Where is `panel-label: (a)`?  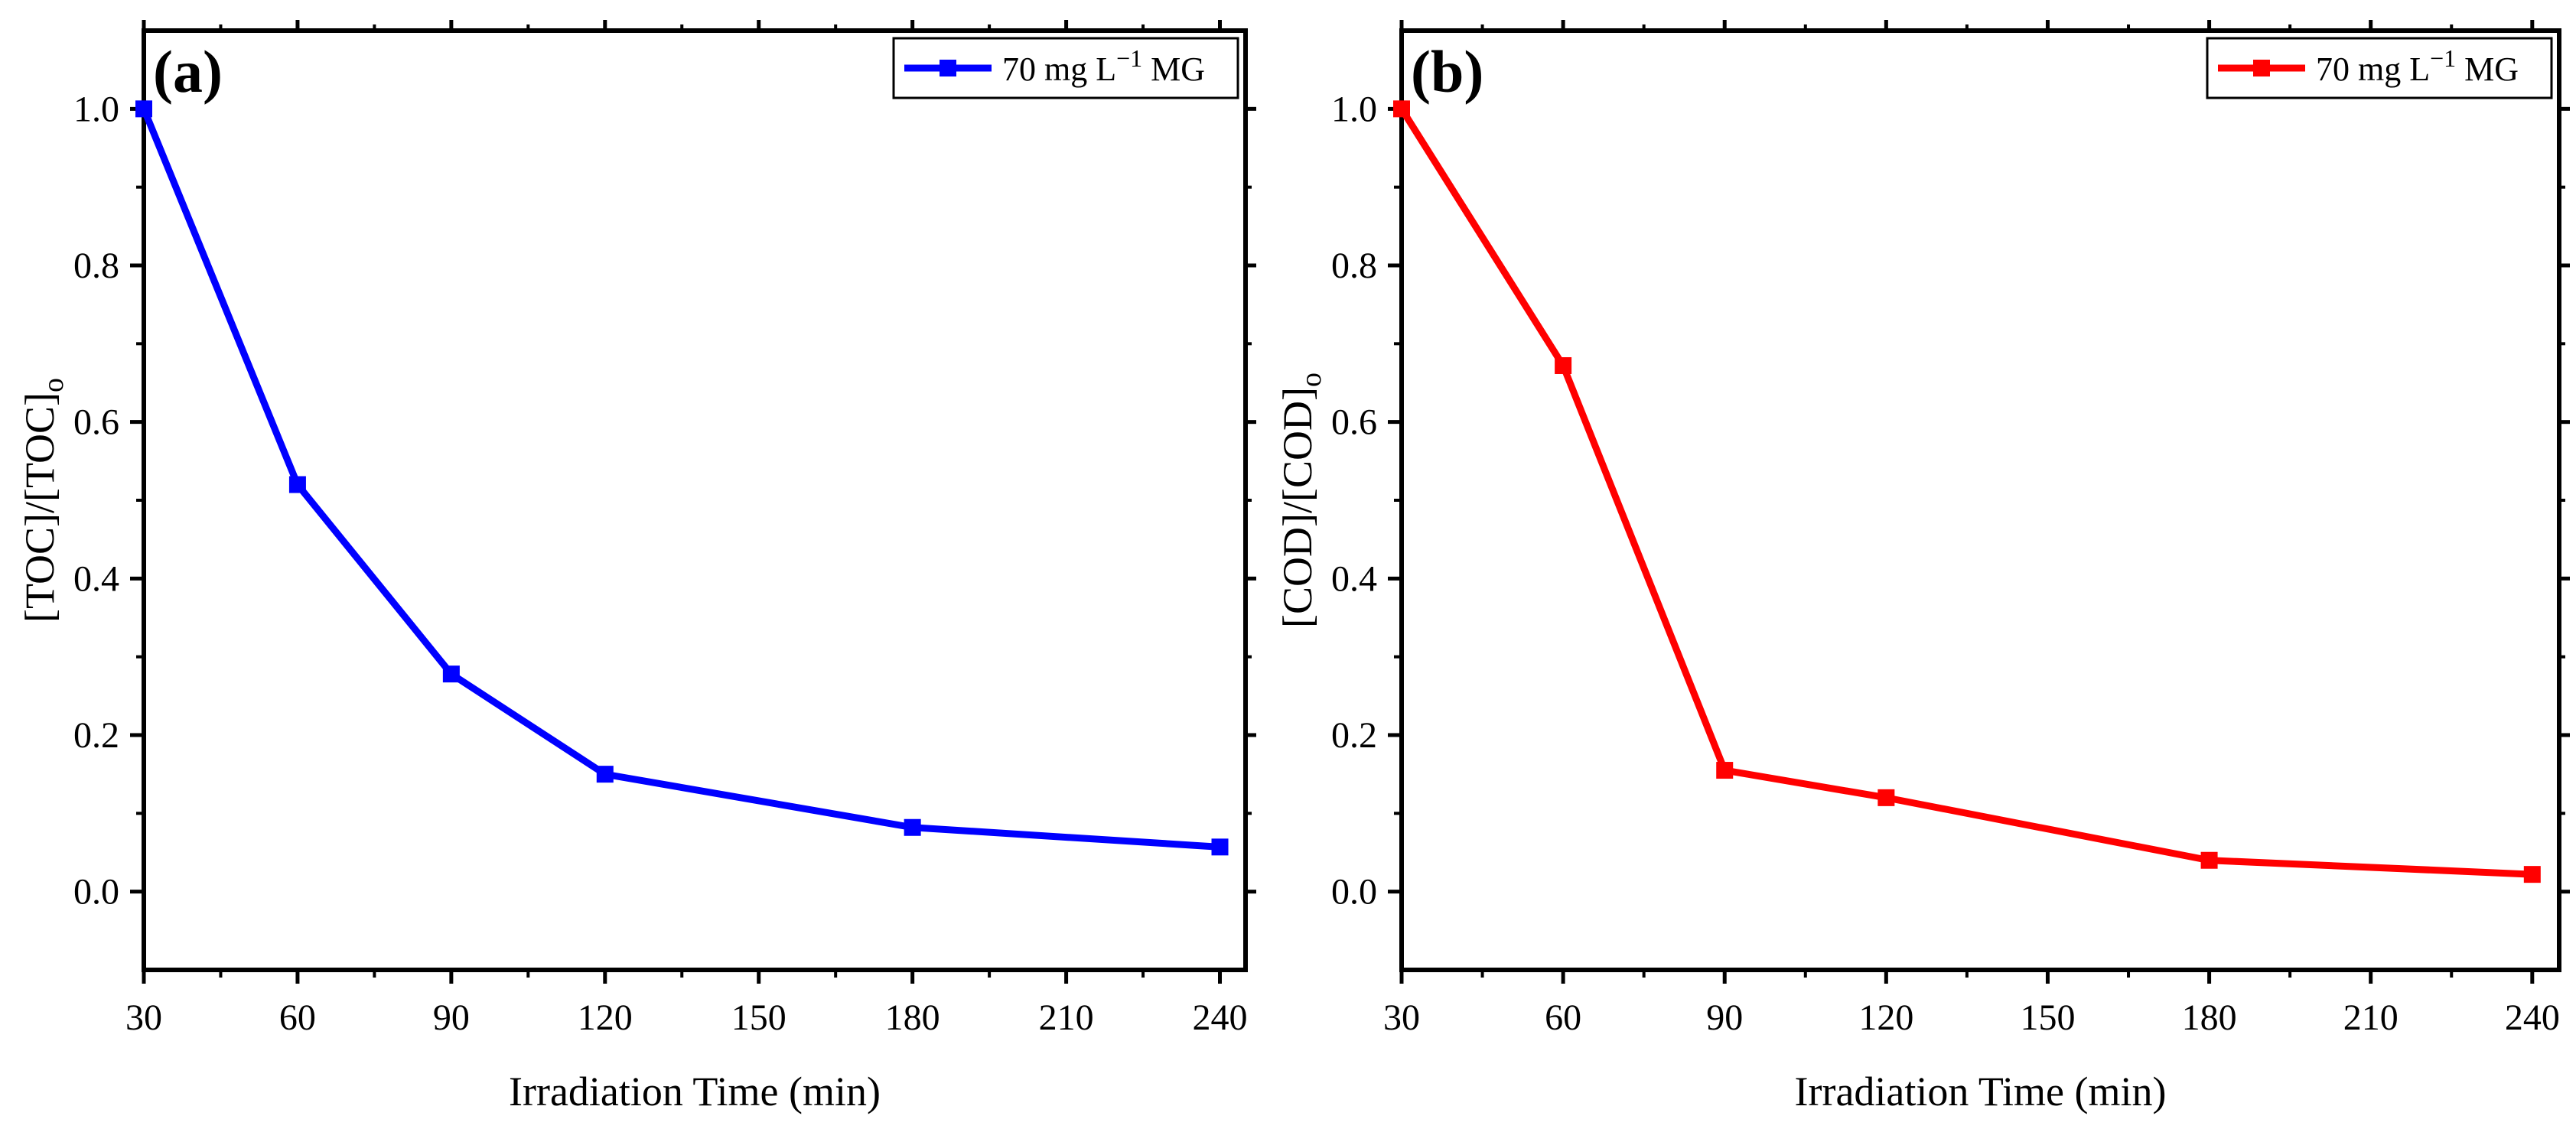
panel-label: (a) is located at coordinates (188, 71).